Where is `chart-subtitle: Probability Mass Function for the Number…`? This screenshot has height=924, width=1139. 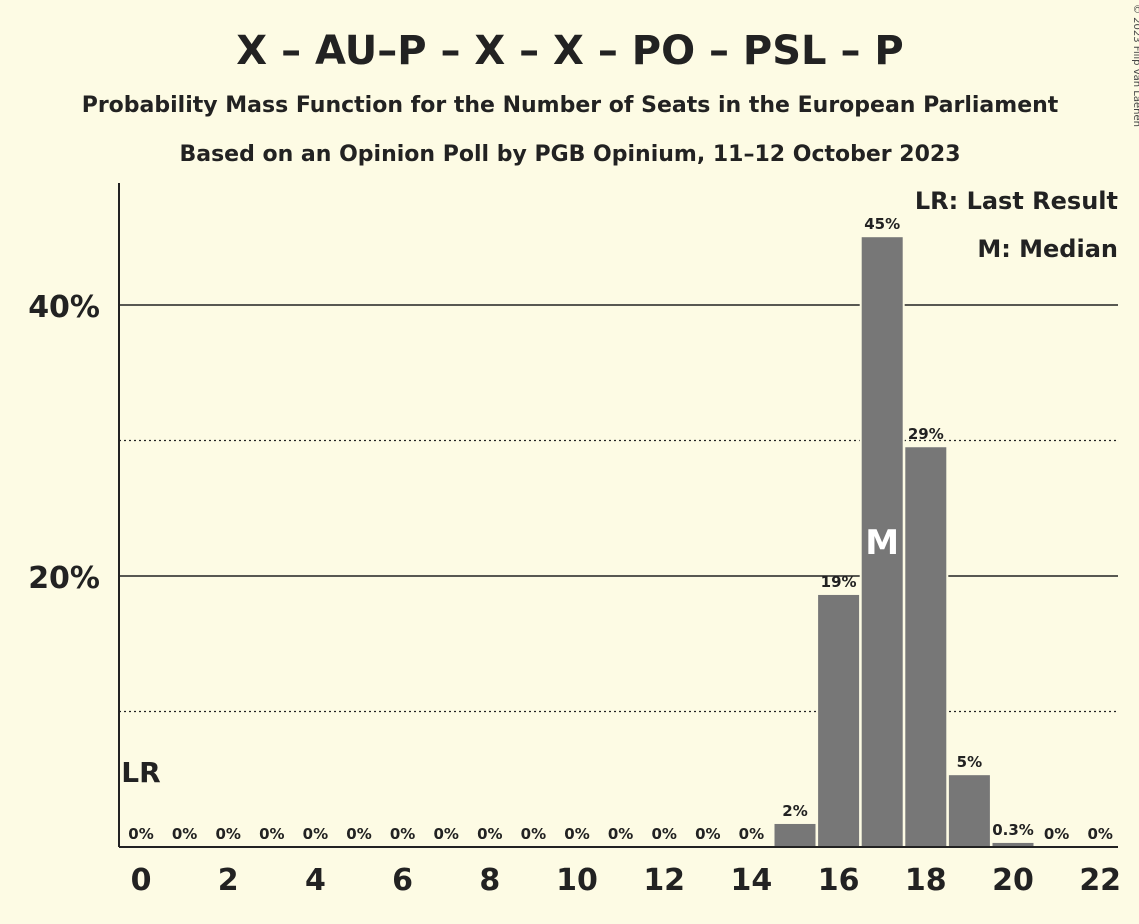 chart-subtitle: Probability Mass Function for the Number… is located at coordinates (570, 105).